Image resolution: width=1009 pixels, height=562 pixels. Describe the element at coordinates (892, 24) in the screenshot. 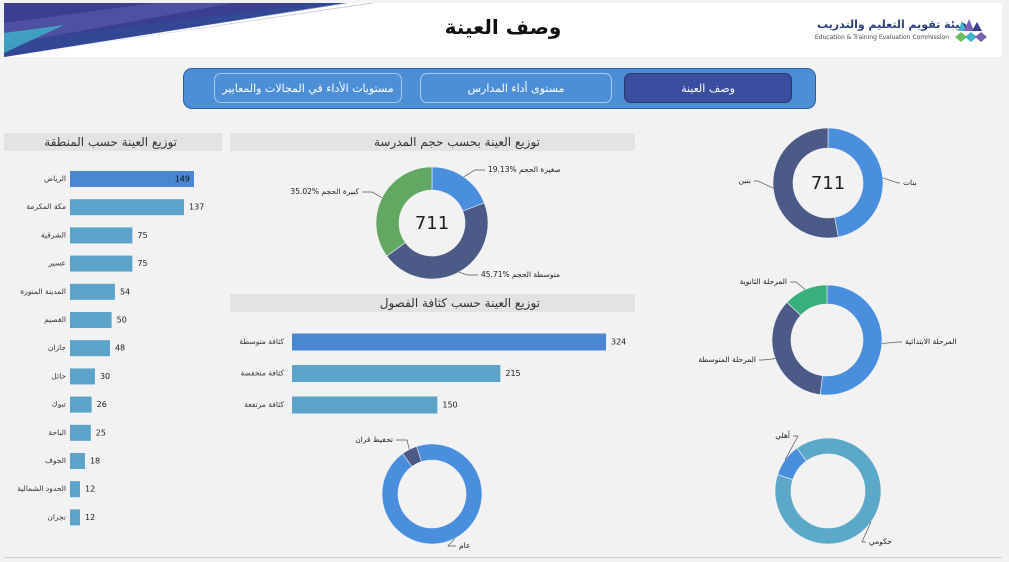

I see `logo-text-arabic: هيئة تقويم التعليم والتدريب` at that location.